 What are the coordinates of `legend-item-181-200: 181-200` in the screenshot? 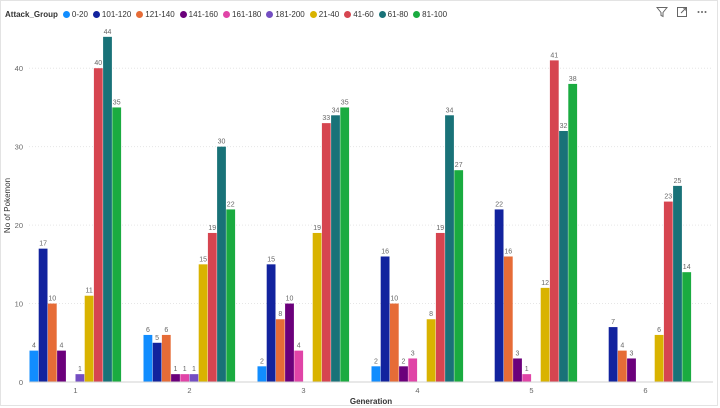 It's located at (285, 14).